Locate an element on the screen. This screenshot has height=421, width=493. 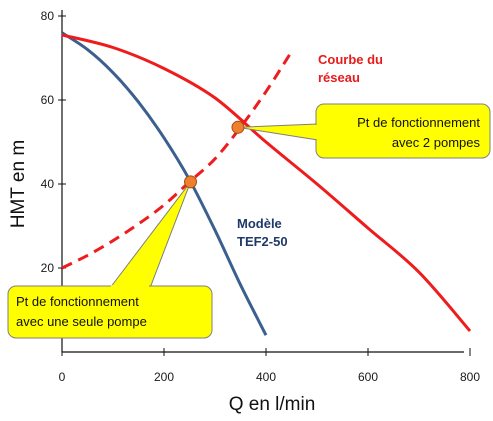
series-label: Courbe du is located at coordinates (350, 59).